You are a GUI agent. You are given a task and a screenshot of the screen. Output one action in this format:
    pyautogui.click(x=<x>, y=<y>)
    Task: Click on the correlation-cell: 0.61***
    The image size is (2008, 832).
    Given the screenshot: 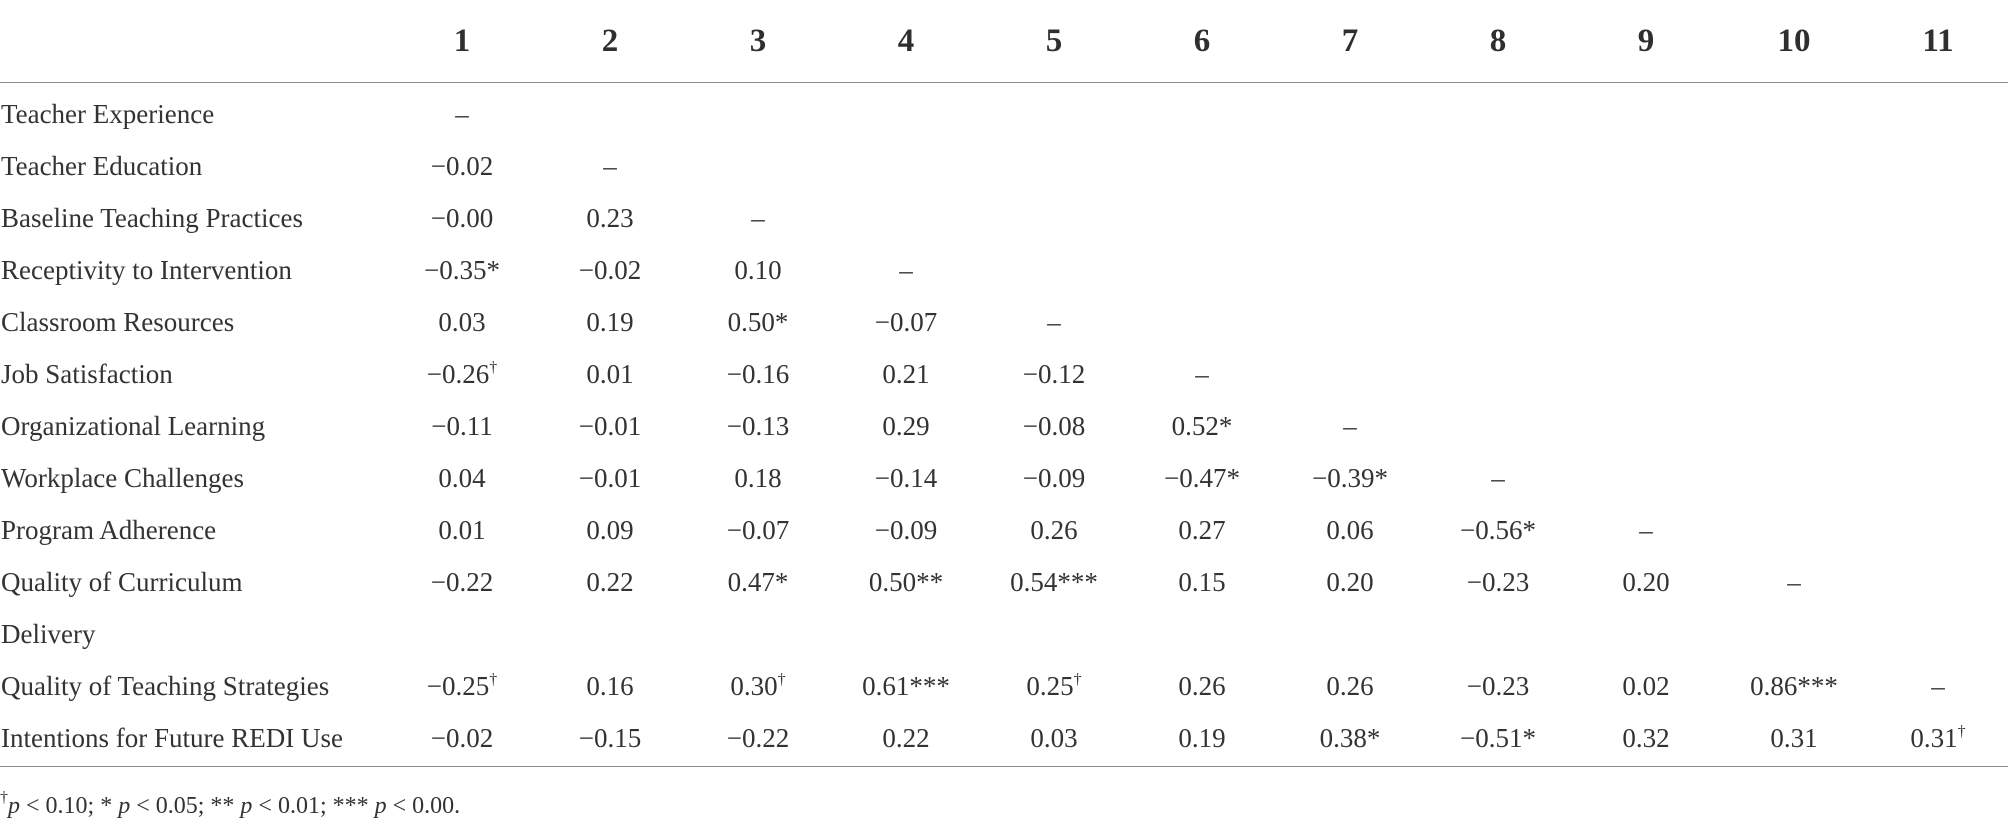 What is the action you would take?
    pyautogui.click(x=906, y=686)
    